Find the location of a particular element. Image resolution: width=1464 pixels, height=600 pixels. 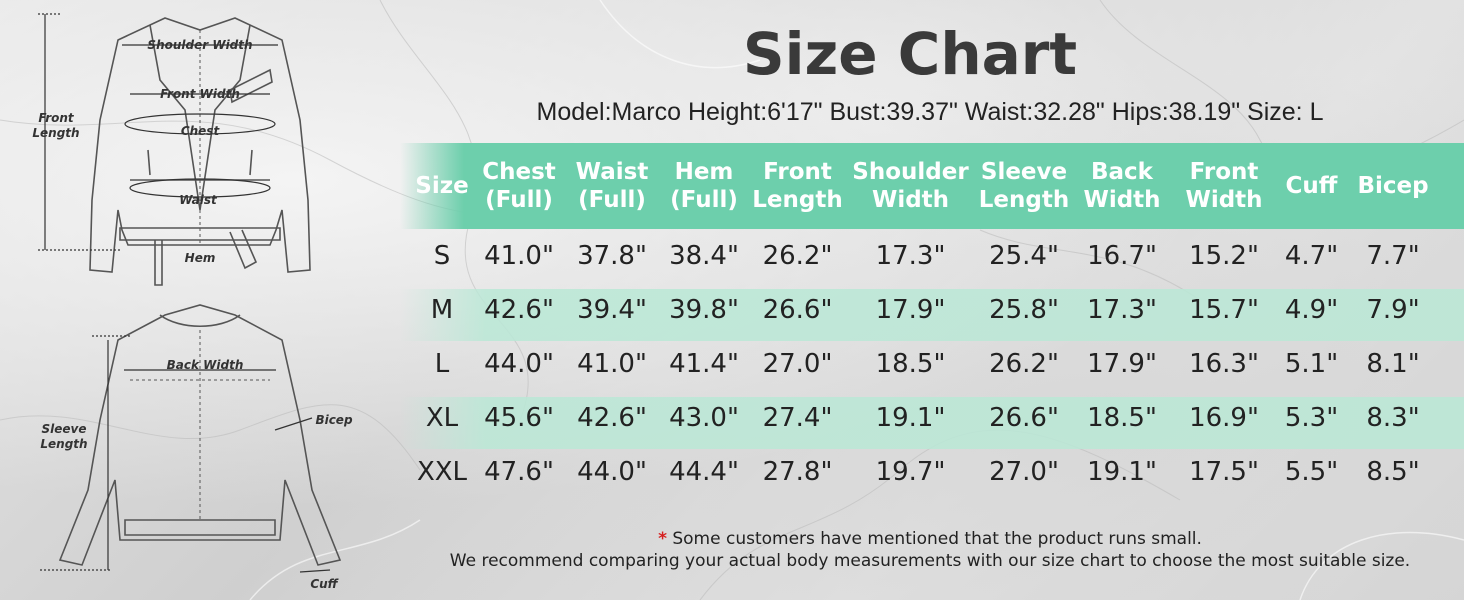

header-band is located at coordinates (932, 186).